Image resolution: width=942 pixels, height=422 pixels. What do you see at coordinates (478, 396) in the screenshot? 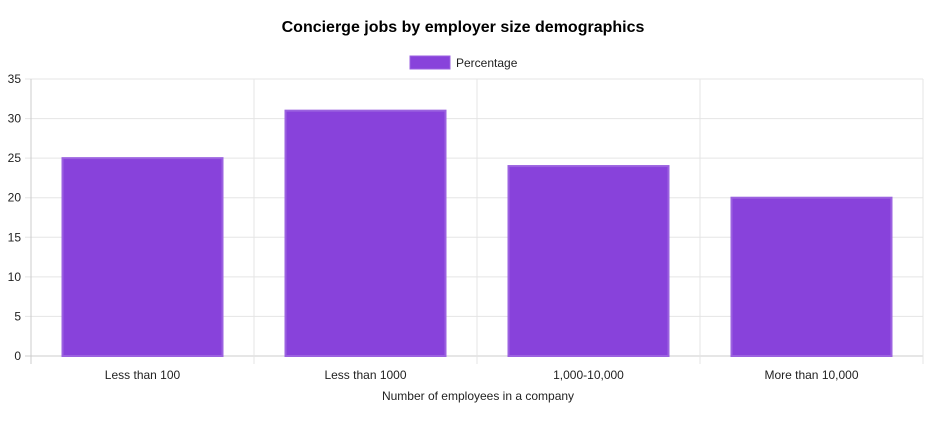
I see `x-axis-label: Number of employees in a company` at bounding box center [478, 396].